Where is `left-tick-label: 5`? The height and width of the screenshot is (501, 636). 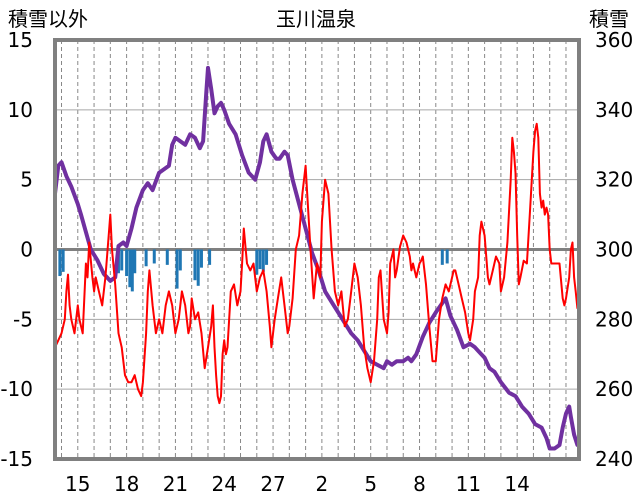 left-tick-label: 5 is located at coordinates (26, 180).